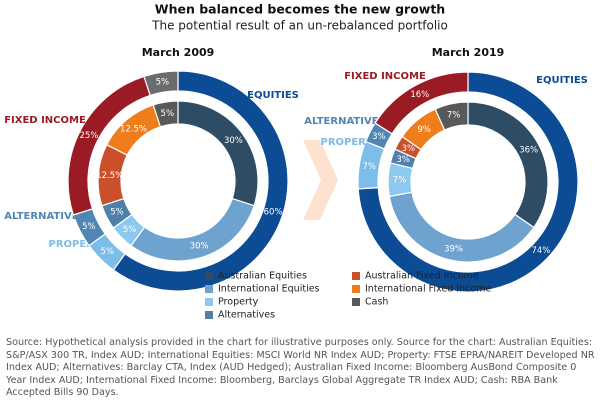 Image resolution: width=600 pixels, height=401 pixels. Describe the element at coordinates (88, 136) in the screenshot. I see `value-label: 25%` at that location.